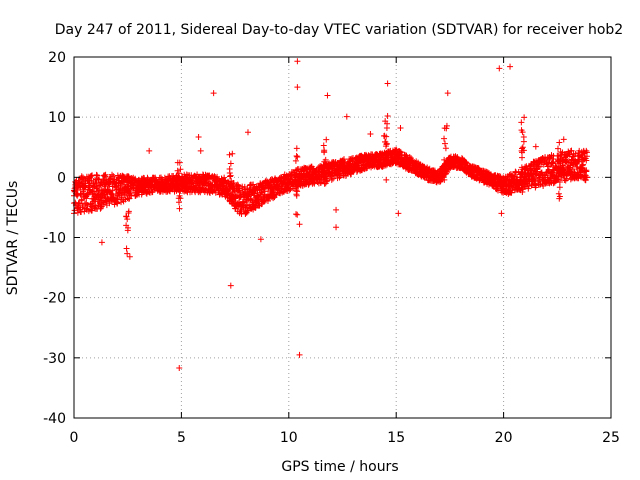  I want to click on y-tick-label: 20, so click(57, 58).